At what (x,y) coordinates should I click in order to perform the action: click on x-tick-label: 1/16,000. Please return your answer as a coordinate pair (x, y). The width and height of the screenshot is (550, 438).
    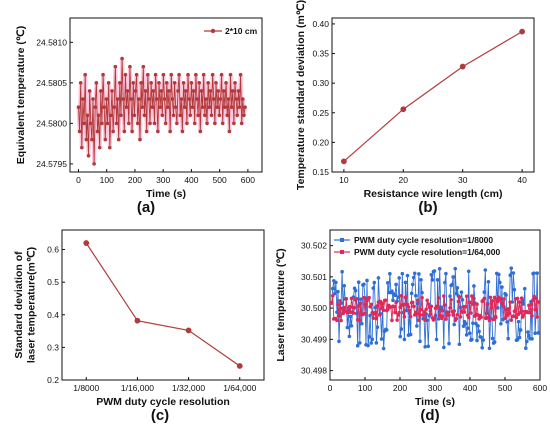
    Looking at the image, I should click on (137, 388).